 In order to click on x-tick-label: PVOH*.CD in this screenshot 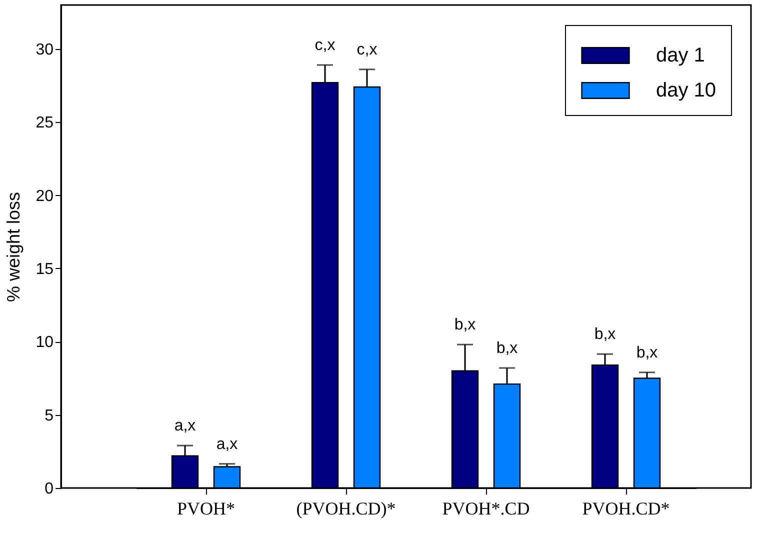, I will do `click(486, 508)`.